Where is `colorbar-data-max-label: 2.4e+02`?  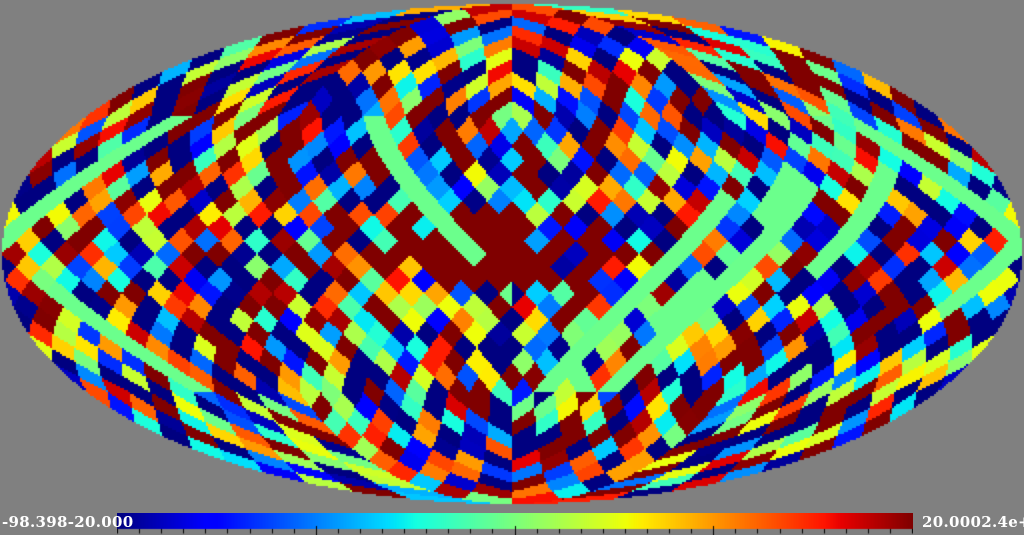
colorbar-data-max-label: 2.4e+02 is located at coordinates (1002, 522).